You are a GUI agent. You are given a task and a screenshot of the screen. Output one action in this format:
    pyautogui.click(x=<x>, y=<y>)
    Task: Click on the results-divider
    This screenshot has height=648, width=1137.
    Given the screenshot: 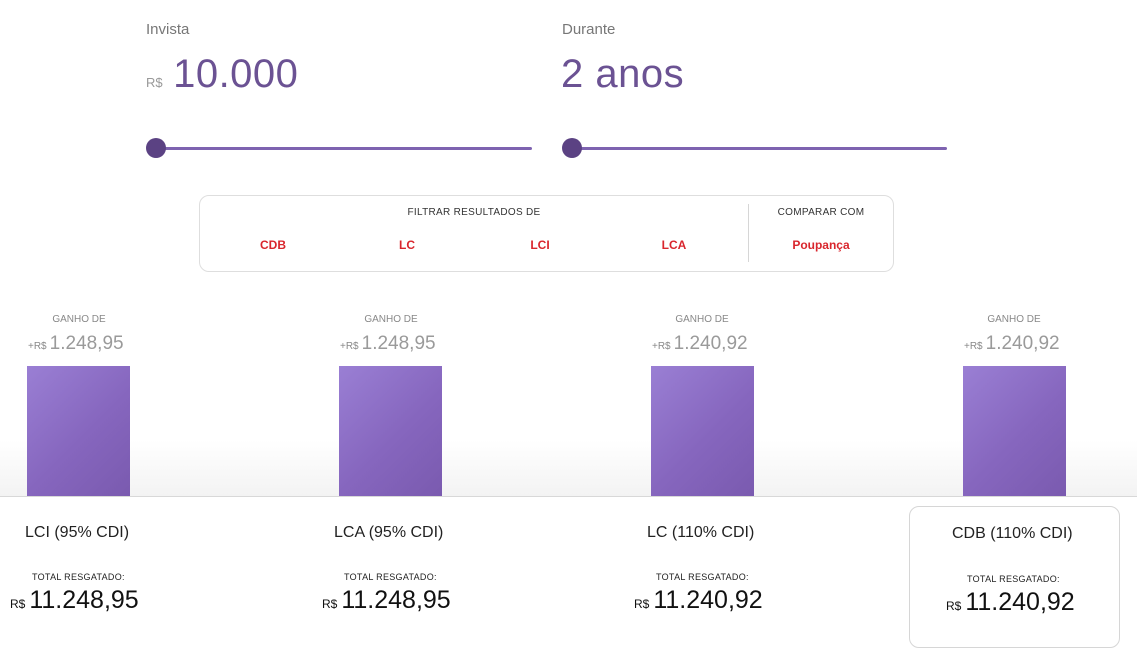 What is the action you would take?
    pyautogui.click(x=568, y=496)
    